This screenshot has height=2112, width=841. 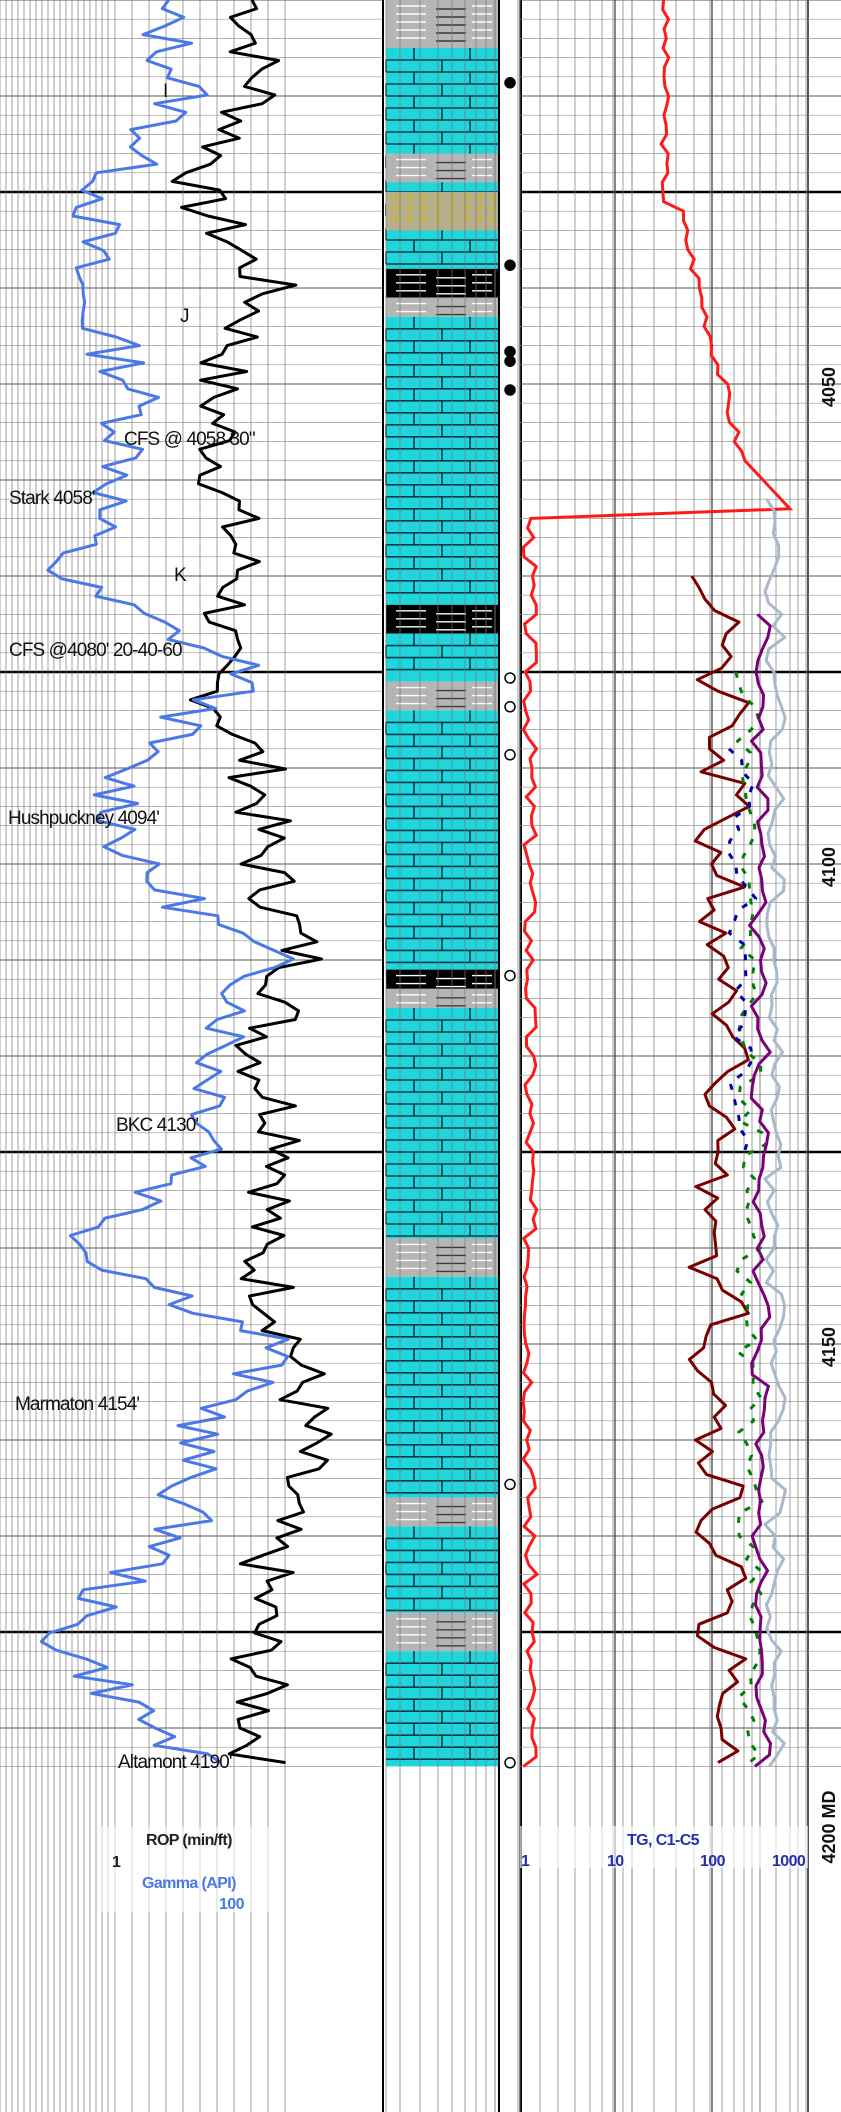 I want to click on depth-track, so click(x=824, y=883).